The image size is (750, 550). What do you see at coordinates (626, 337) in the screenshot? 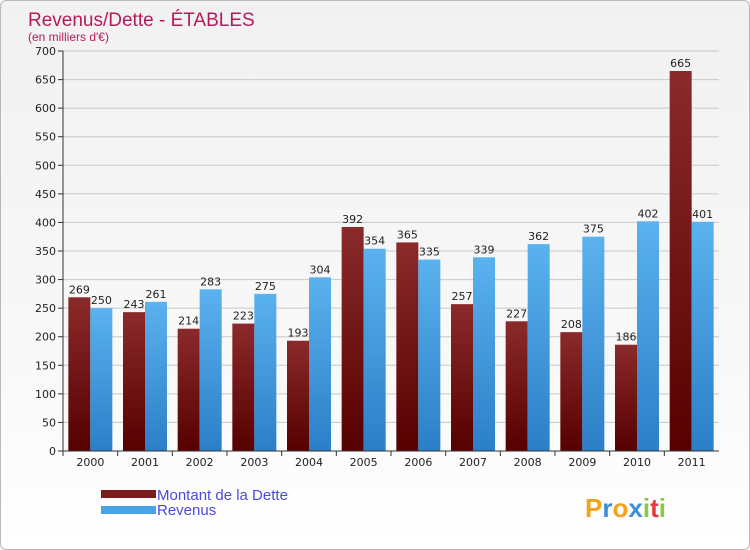
I see `data-label-dette-2010: 186` at bounding box center [626, 337].